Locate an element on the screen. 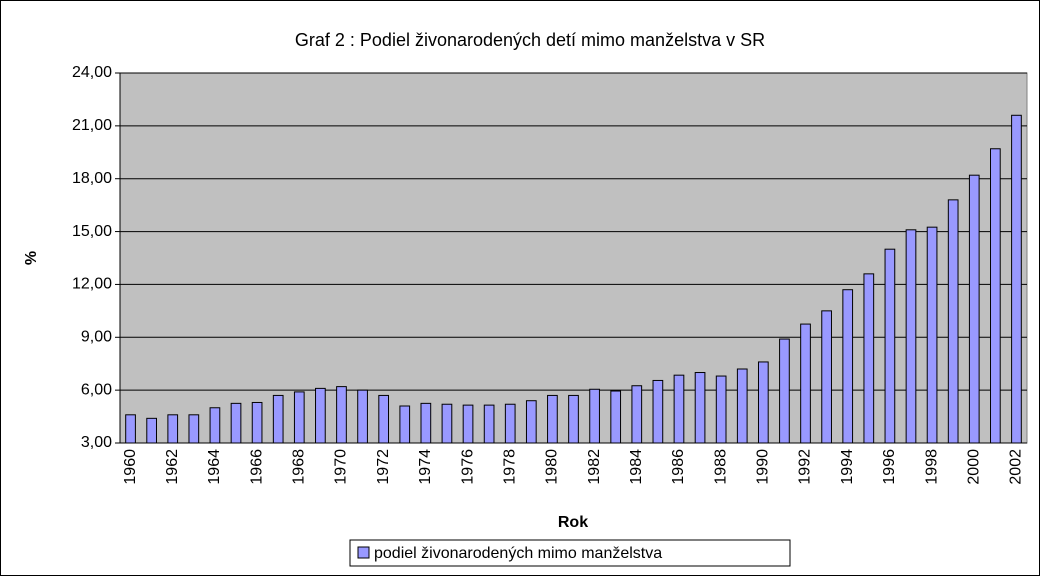 Image resolution: width=1040 pixels, height=576 pixels. x-tick-label: 1988 is located at coordinates (720, 467).